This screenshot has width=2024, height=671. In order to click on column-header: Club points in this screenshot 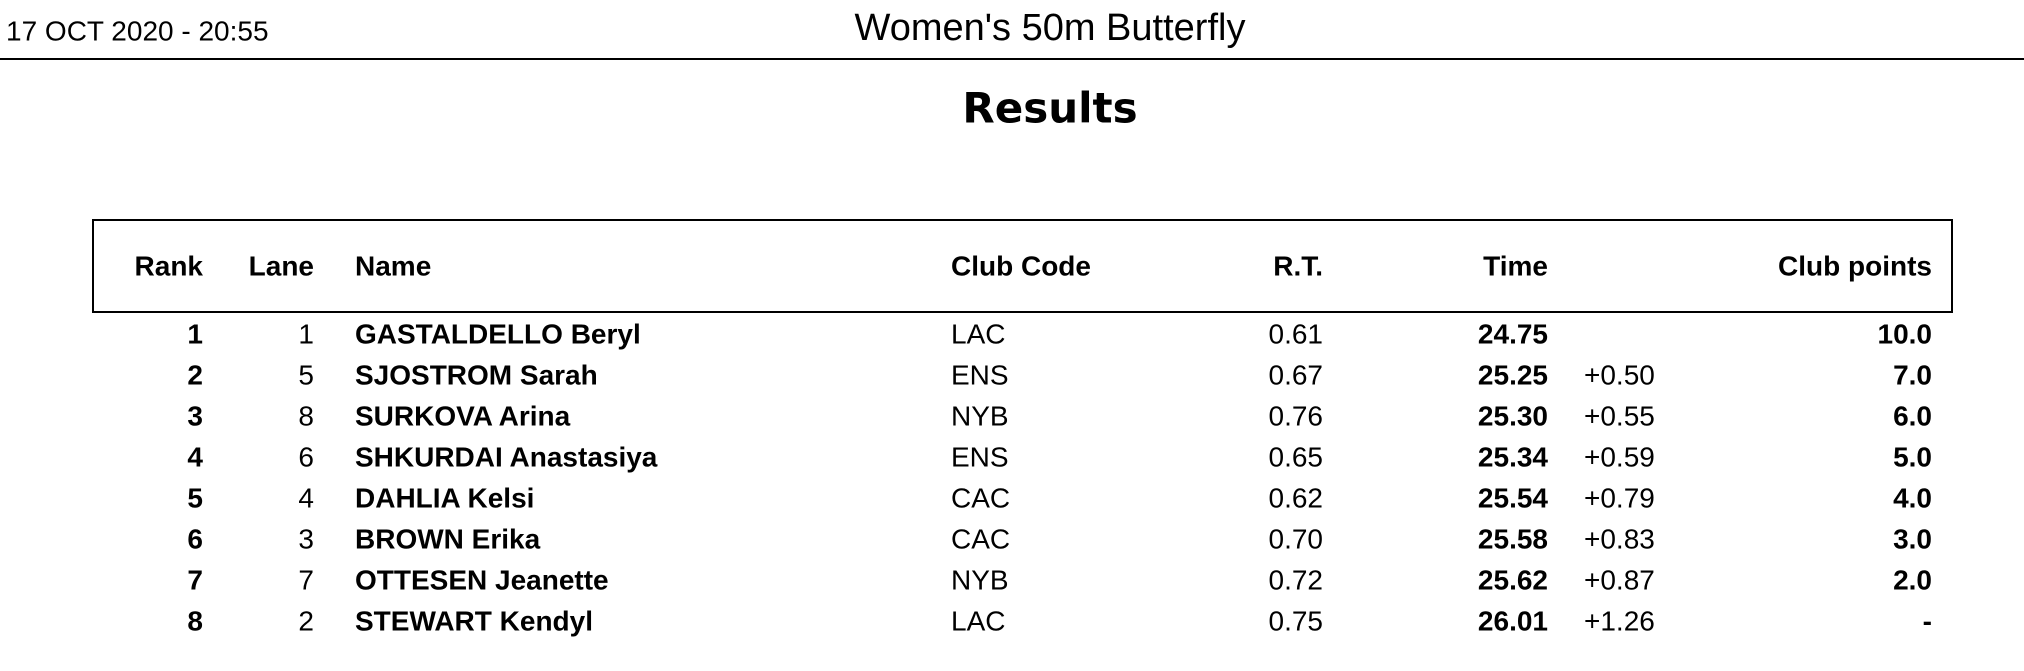, I will do `click(1855, 265)`.